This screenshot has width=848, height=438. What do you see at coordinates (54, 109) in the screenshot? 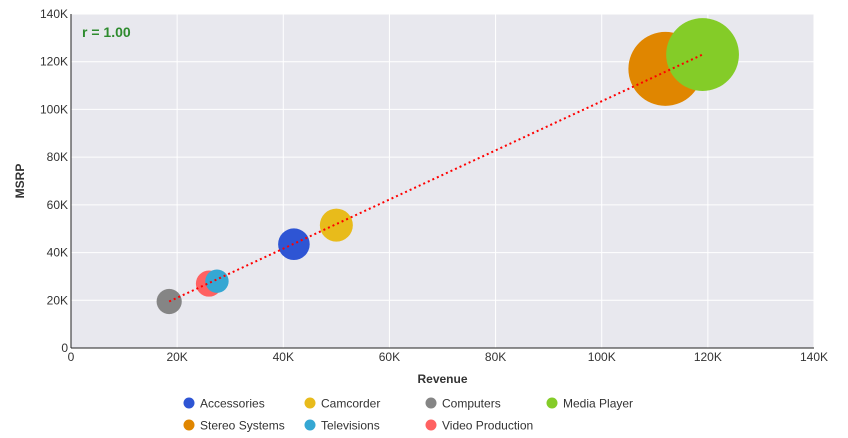
I see `y-tick-label: 100K` at bounding box center [54, 109].